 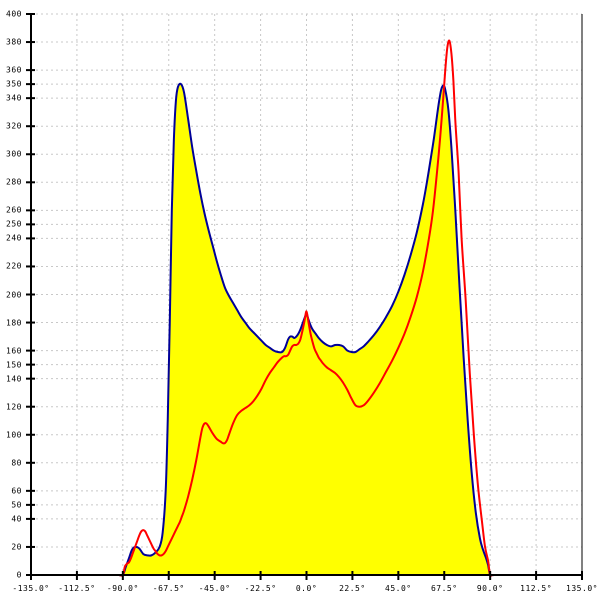 What do you see at coordinates (14, 351) in the screenshot?
I see `y-tick-label: 160` at bounding box center [14, 351].